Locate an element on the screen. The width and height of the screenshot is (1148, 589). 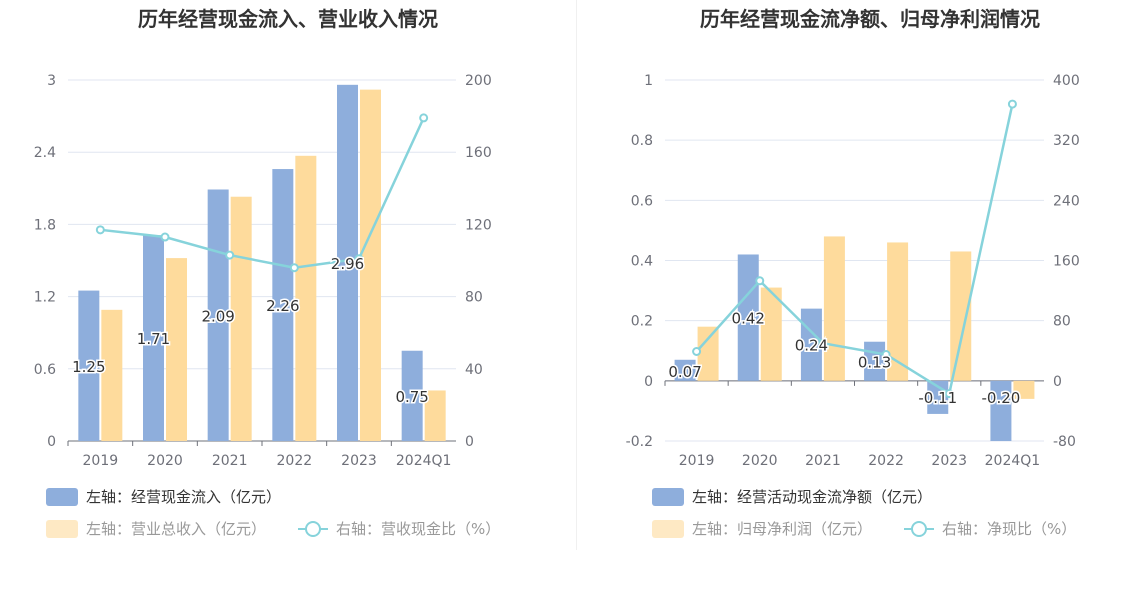
x-axis: 2019 2020 2021 2022 2023 2024Q1 is located at coordinates (261, 454).